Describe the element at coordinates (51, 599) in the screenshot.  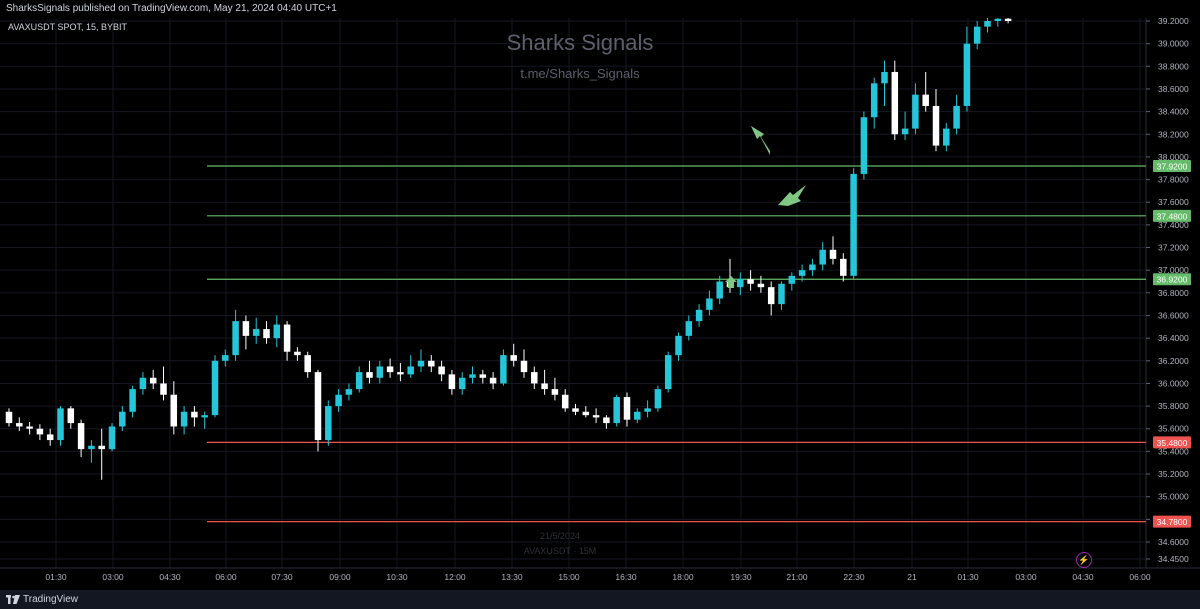
I see `footer-brand: TradingView` at that location.